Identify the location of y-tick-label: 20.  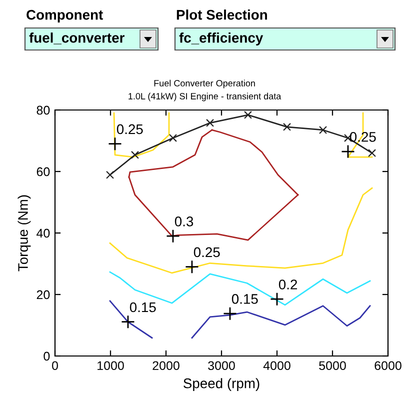
(43, 295).